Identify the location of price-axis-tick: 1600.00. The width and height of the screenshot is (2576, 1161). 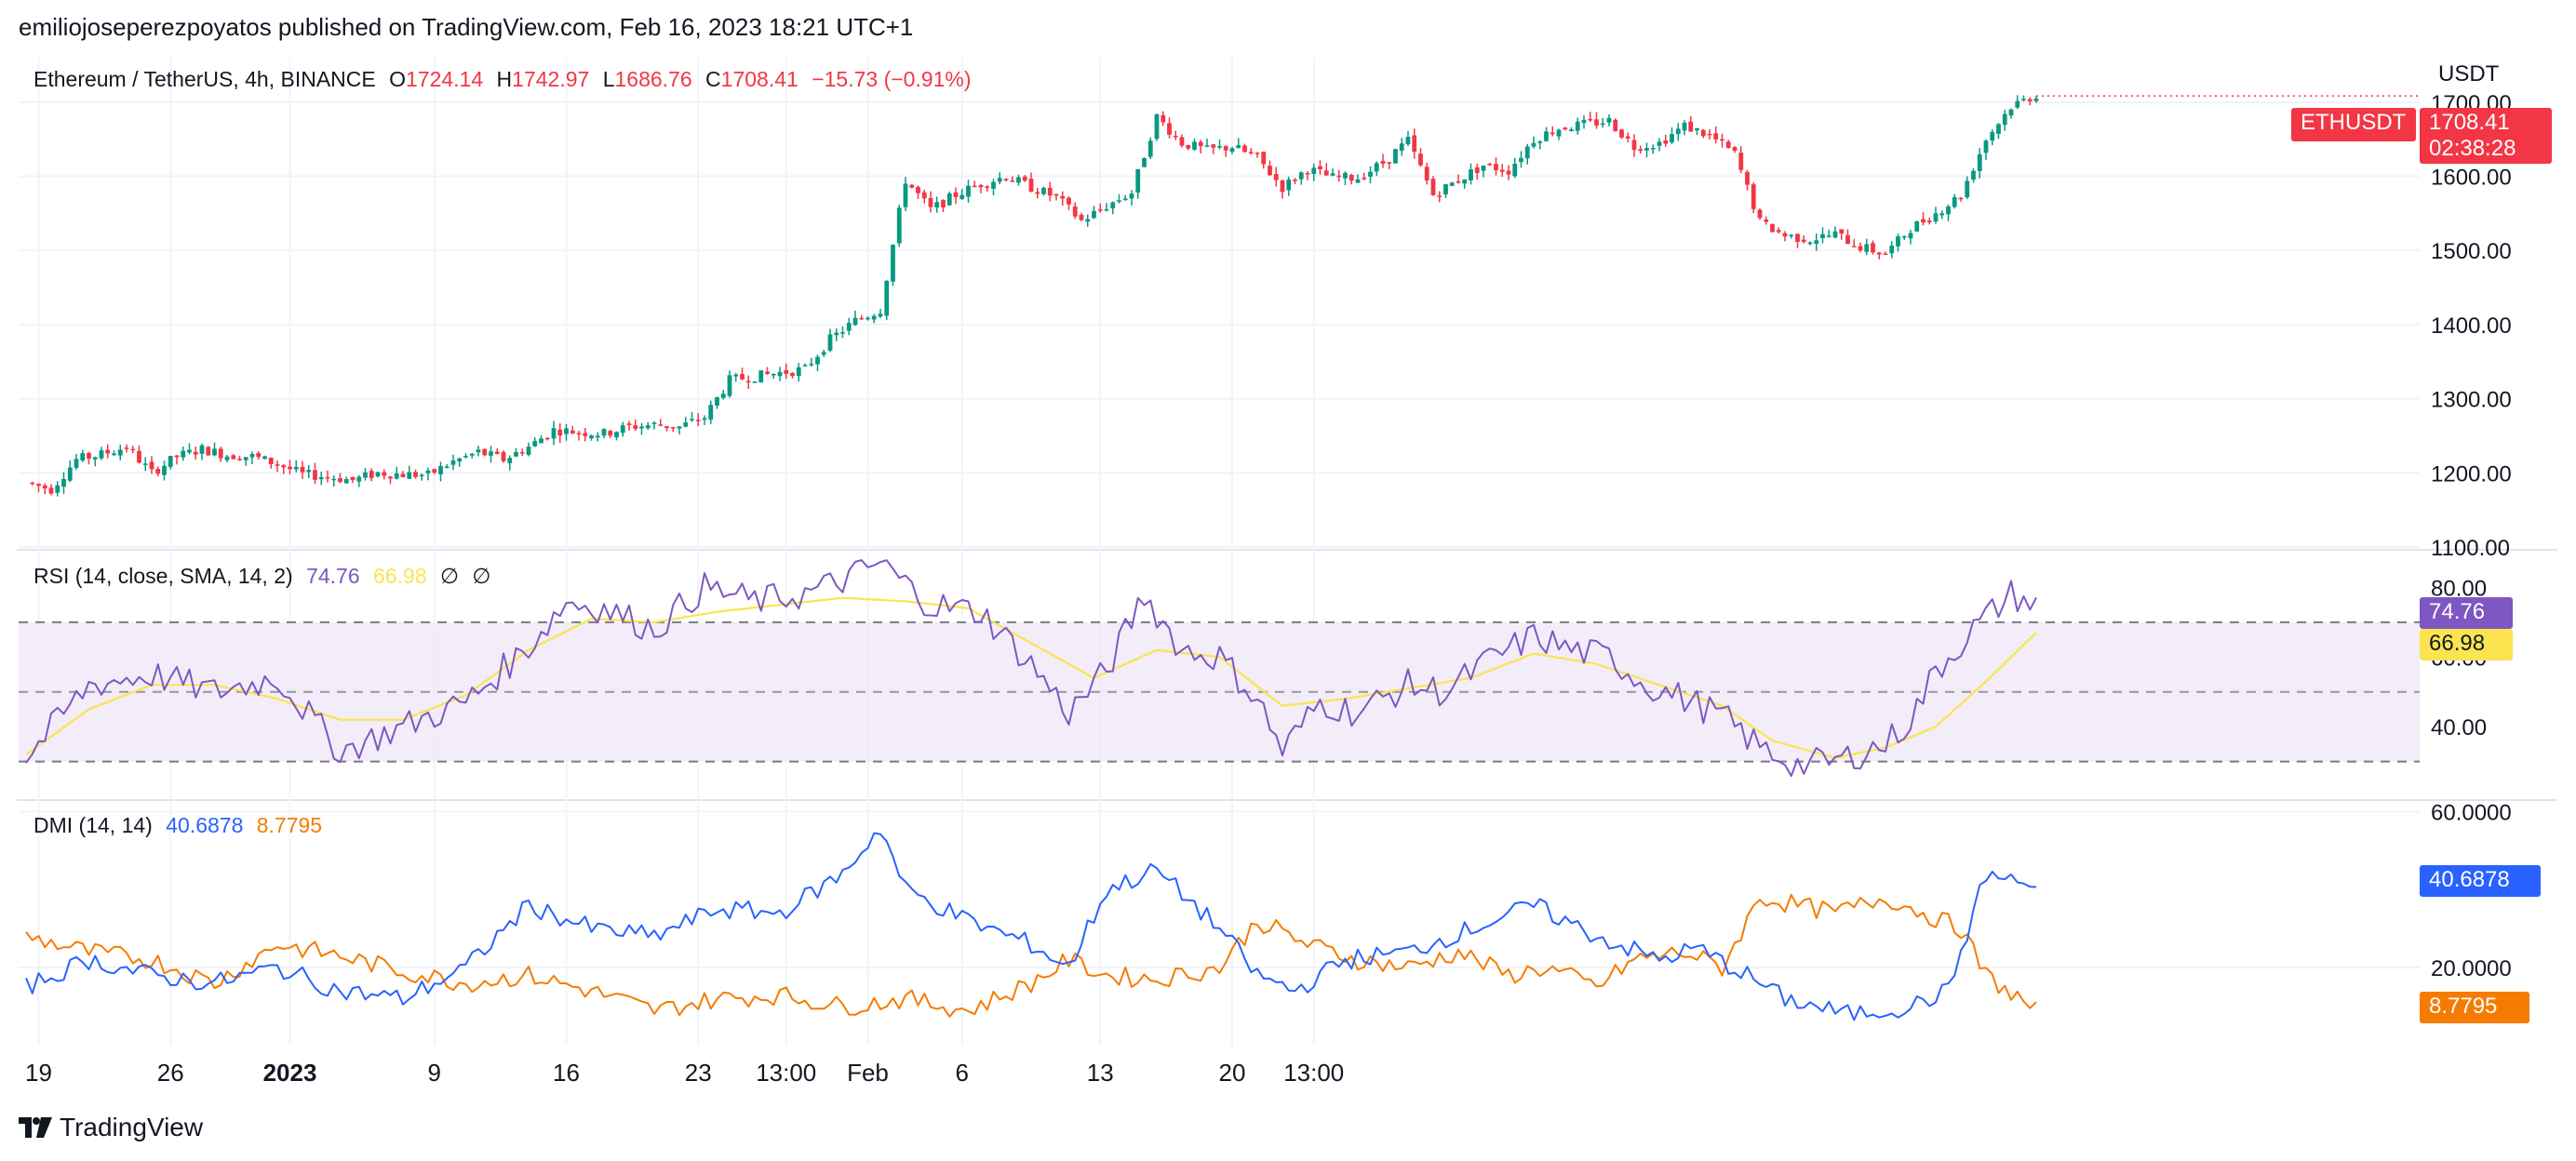
(2471, 178).